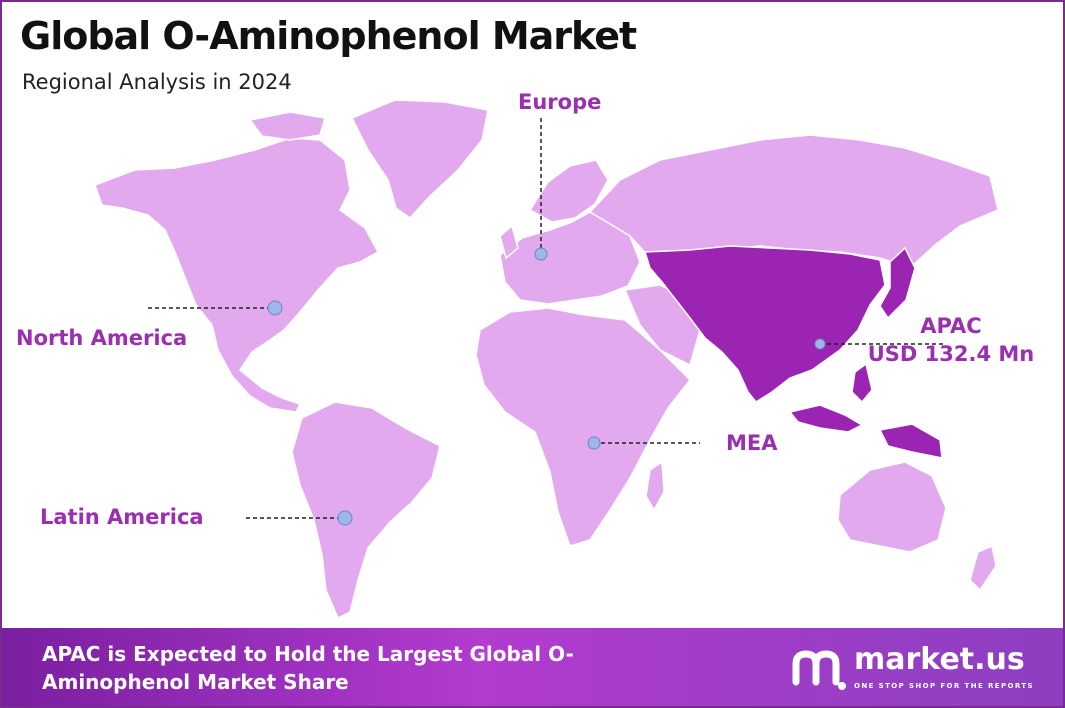 Image resolution: width=1065 pixels, height=708 pixels. I want to click on japan-shape, so click(897, 283).